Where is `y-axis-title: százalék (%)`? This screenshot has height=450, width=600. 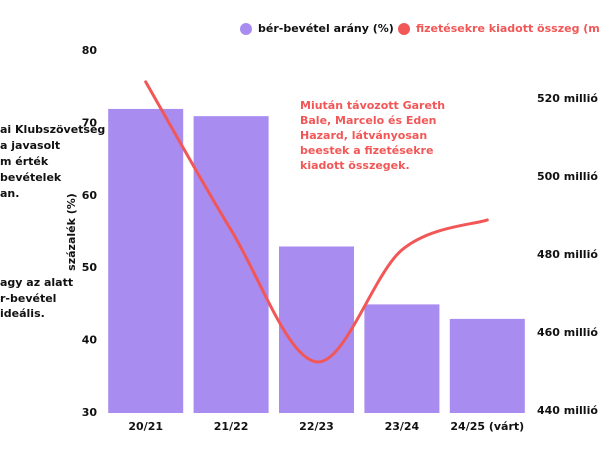 y-axis-title: százalék (%) is located at coordinates (71, 232).